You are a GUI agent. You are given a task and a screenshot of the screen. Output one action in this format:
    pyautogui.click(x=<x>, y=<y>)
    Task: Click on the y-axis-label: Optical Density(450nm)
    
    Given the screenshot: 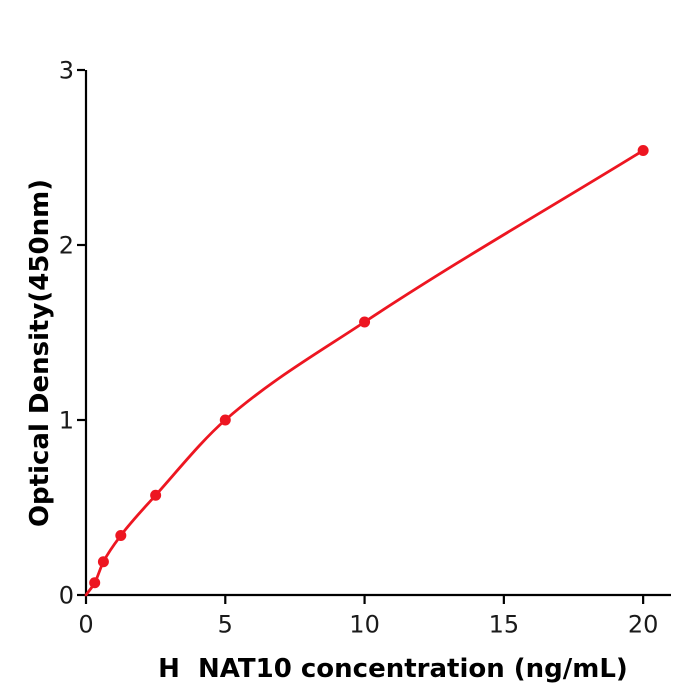 What is the action you would take?
    pyautogui.click(x=40, y=353)
    